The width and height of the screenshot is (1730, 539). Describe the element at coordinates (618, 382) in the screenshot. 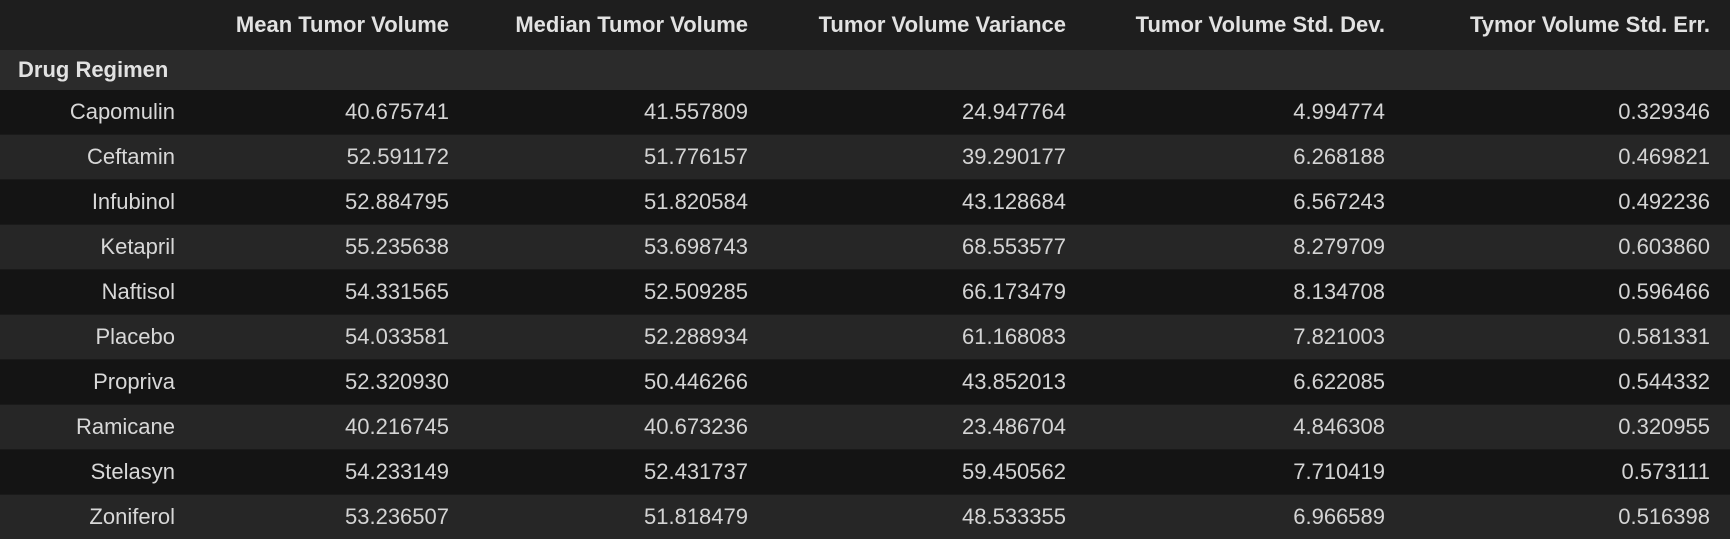

I see `cell-median: 50.446266` at that location.